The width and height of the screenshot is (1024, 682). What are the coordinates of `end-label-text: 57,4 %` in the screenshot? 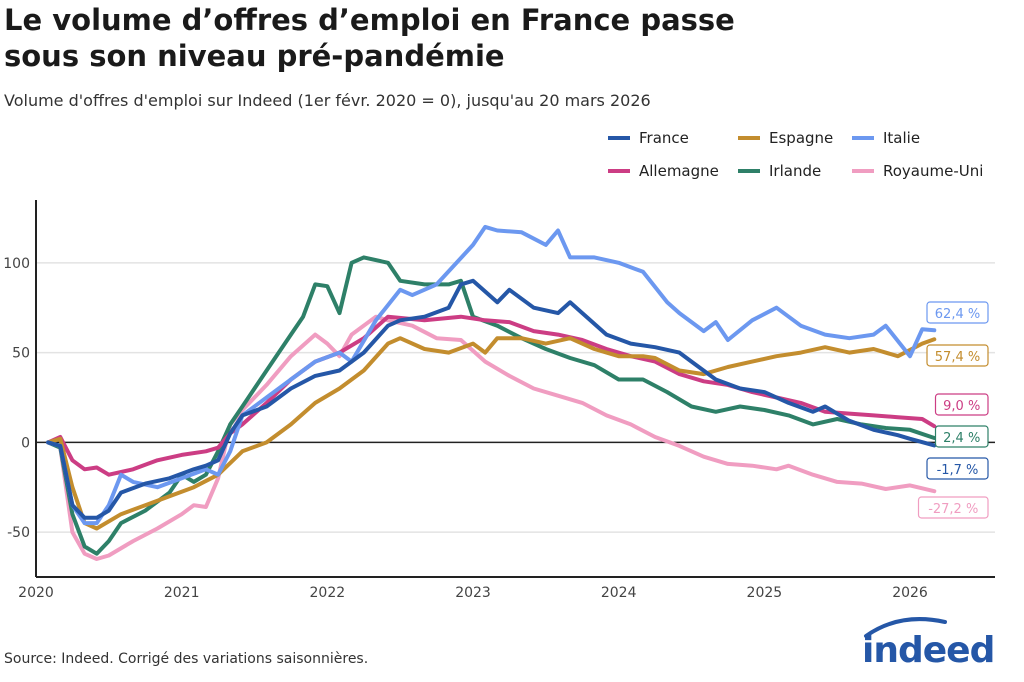 It's located at (957, 357).